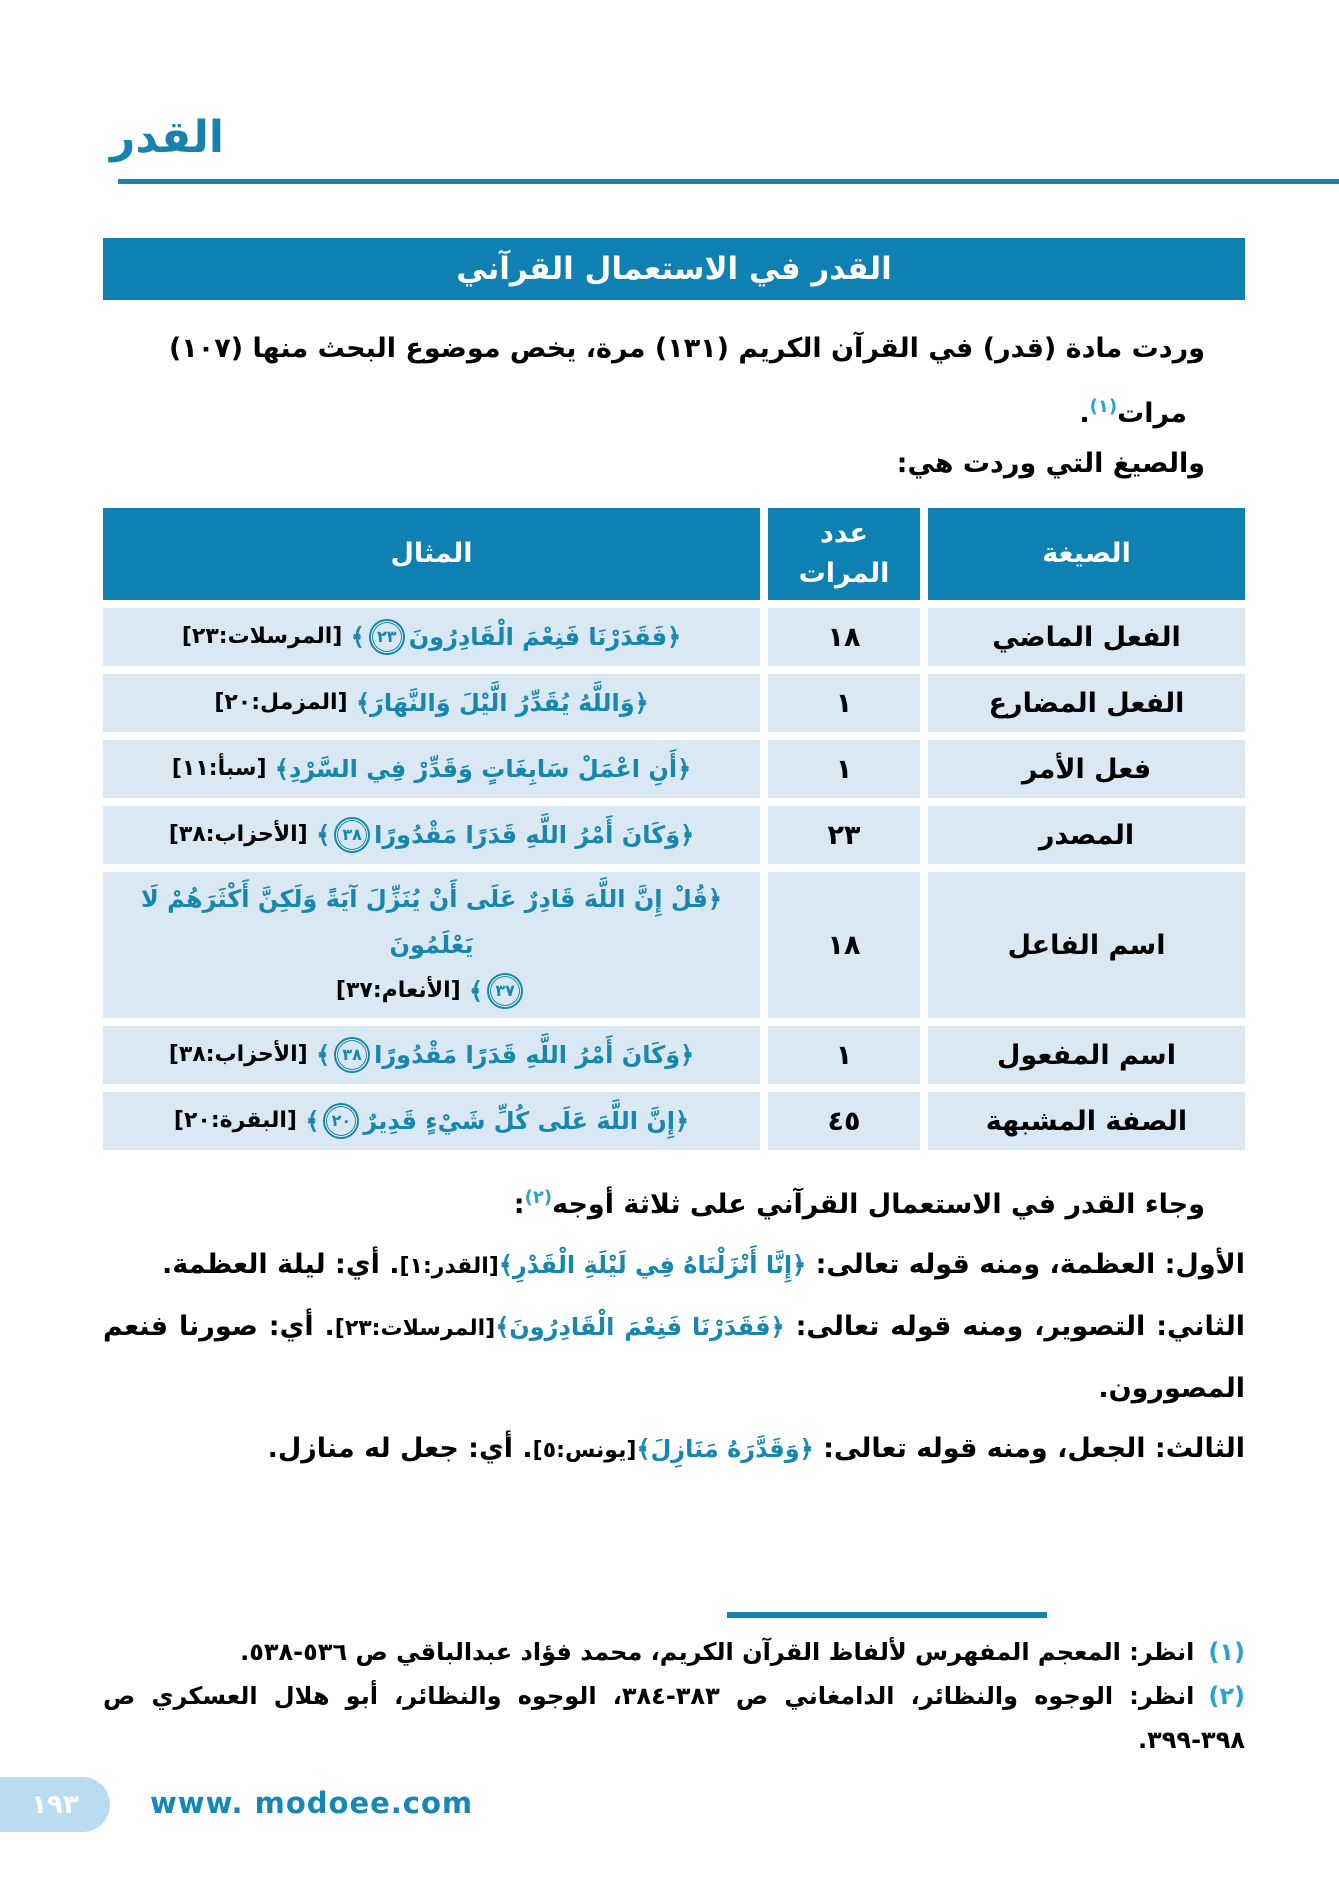 The width and height of the screenshot is (1339, 1890). I want to click on table-header-example: المثال, so click(431, 554).